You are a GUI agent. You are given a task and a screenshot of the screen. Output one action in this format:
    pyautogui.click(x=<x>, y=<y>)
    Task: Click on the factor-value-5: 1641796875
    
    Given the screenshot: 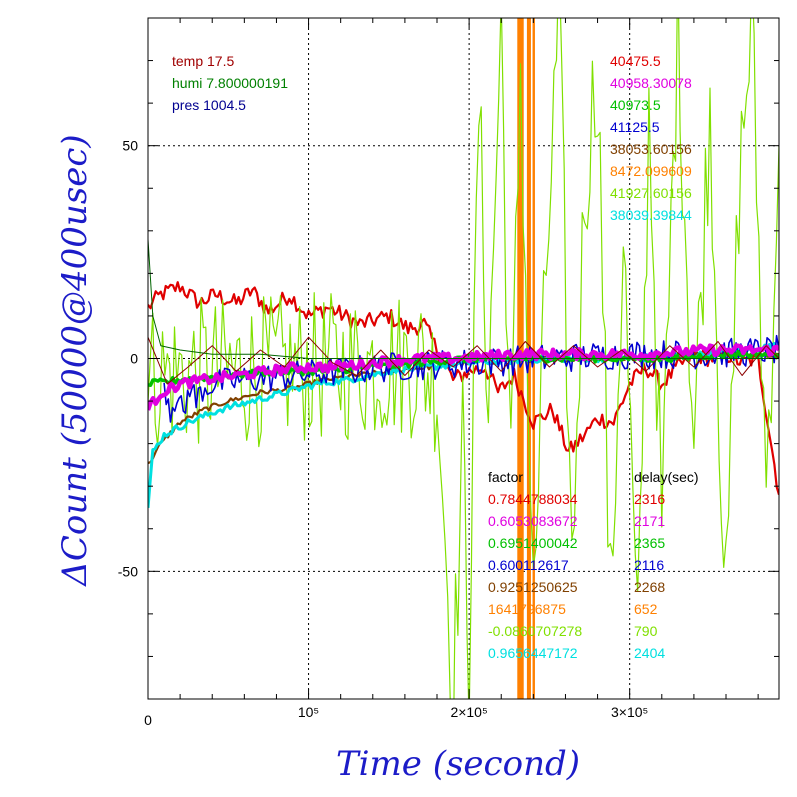 What is the action you would take?
    pyautogui.click(x=527, y=609)
    